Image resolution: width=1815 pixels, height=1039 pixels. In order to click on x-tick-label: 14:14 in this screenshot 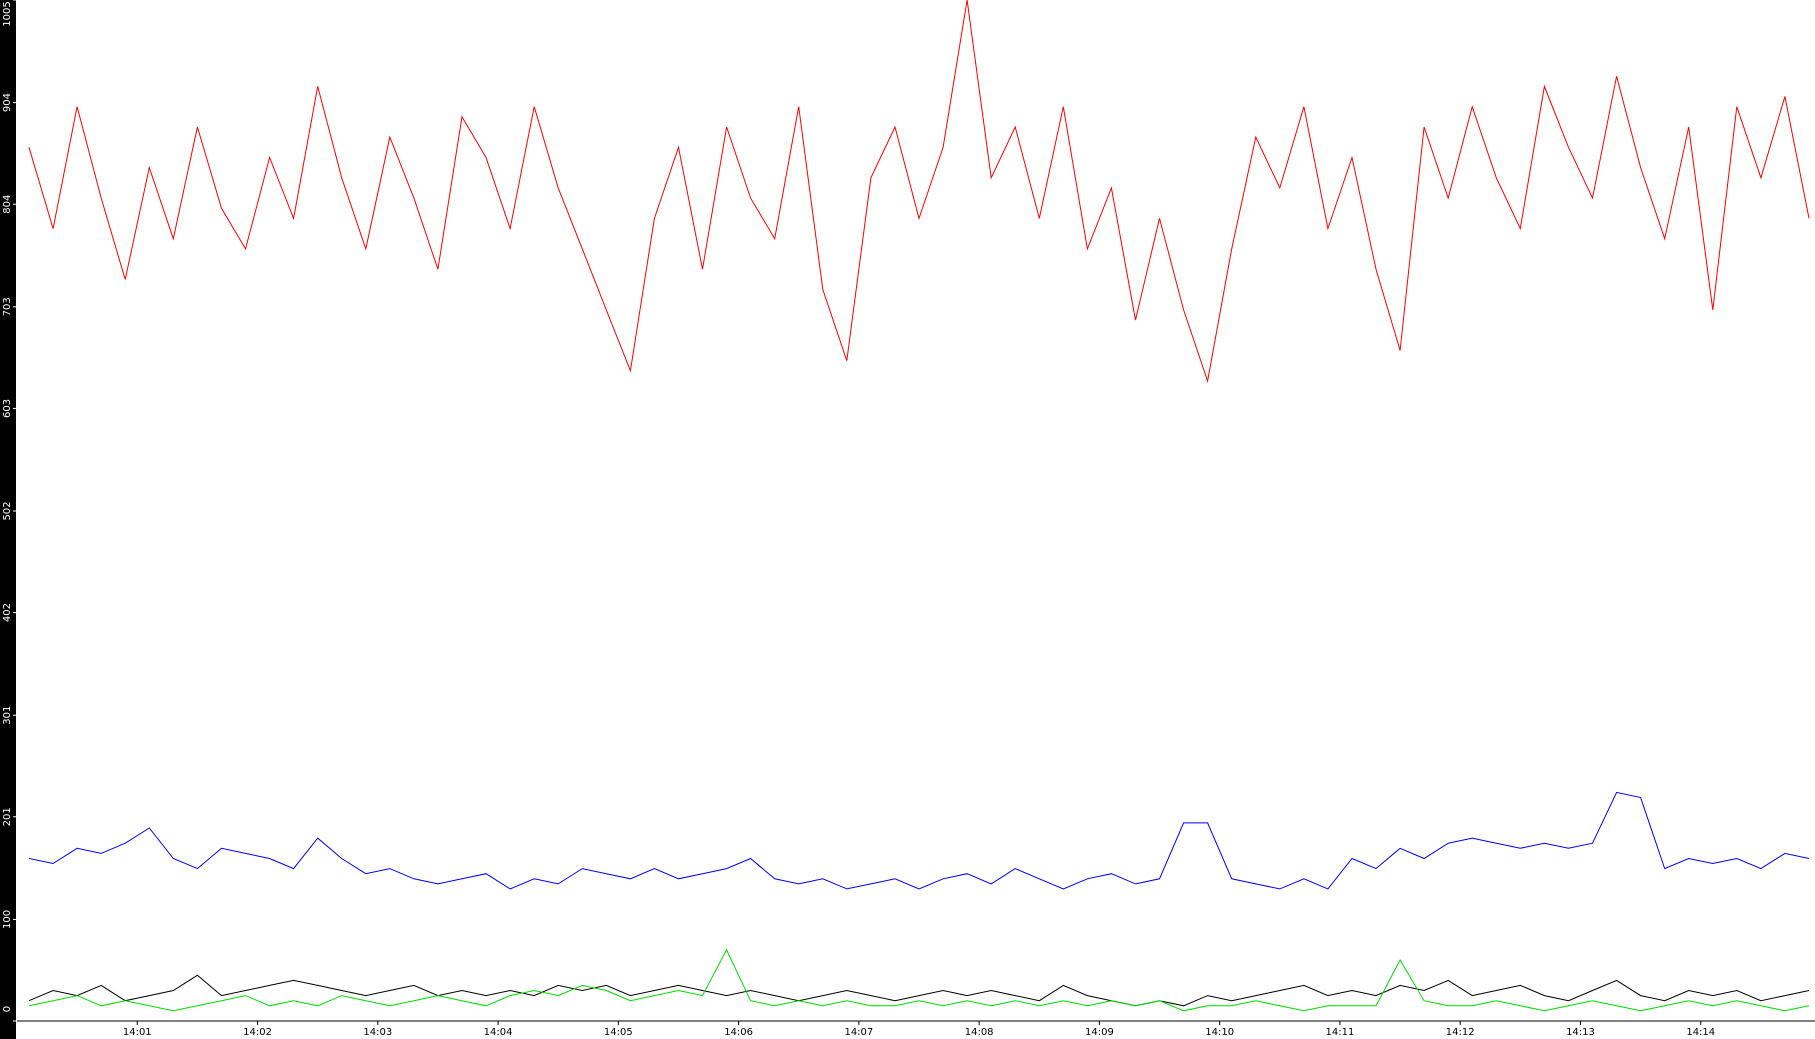, I will do `click(1700, 1032)`.